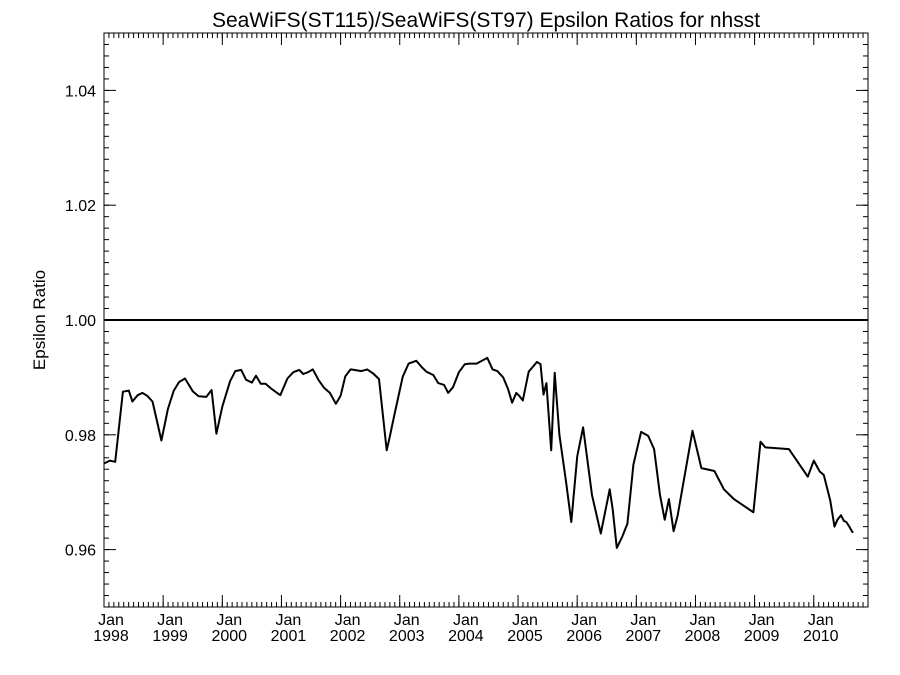  Describe the element at coordinates (80, 91) in the screenshot. I see `y-tick-label: 1.04` at that location.